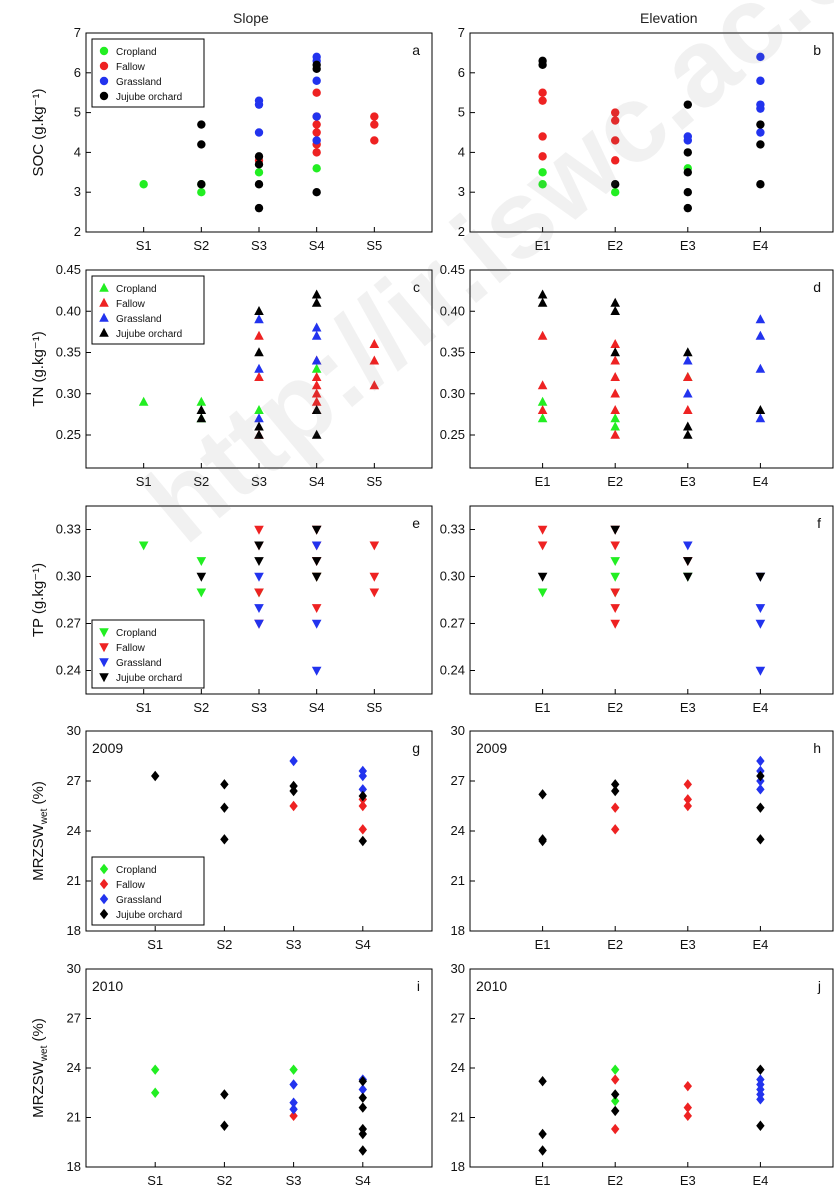 The width and height of the screenshot is (834, 1199). I want to click on x-tick-label: E2, so click(615, 707).